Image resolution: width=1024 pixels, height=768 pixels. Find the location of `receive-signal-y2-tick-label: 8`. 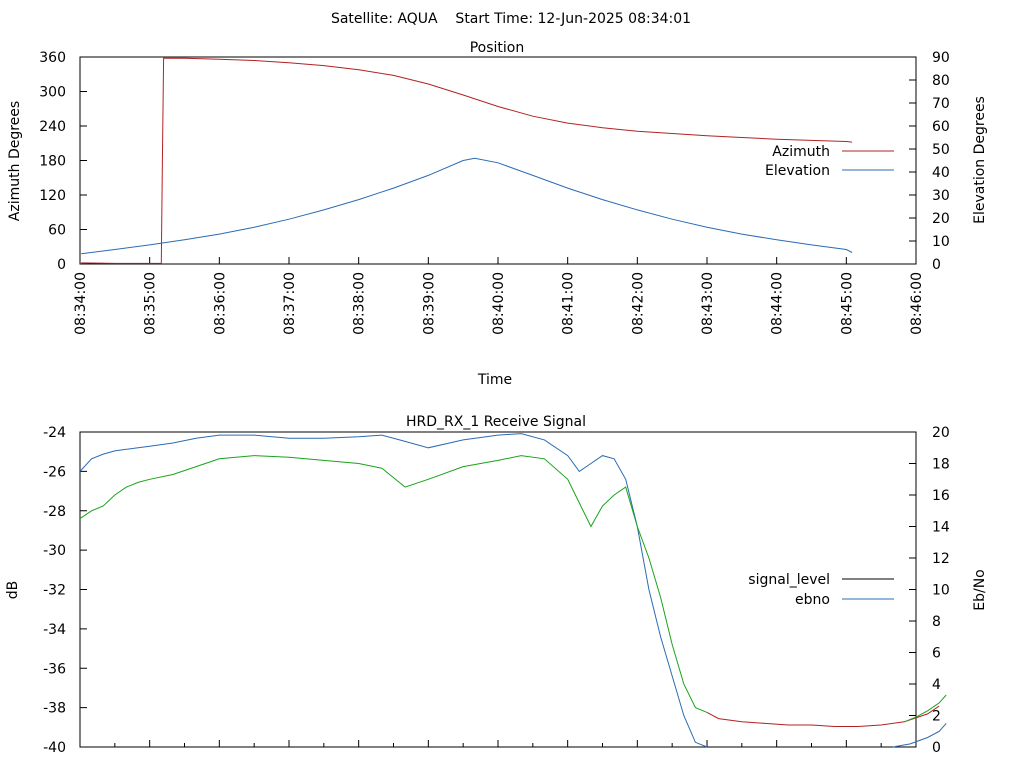

receive-signal-y2-tick-label: 8 is located at coordinates (936, 622).